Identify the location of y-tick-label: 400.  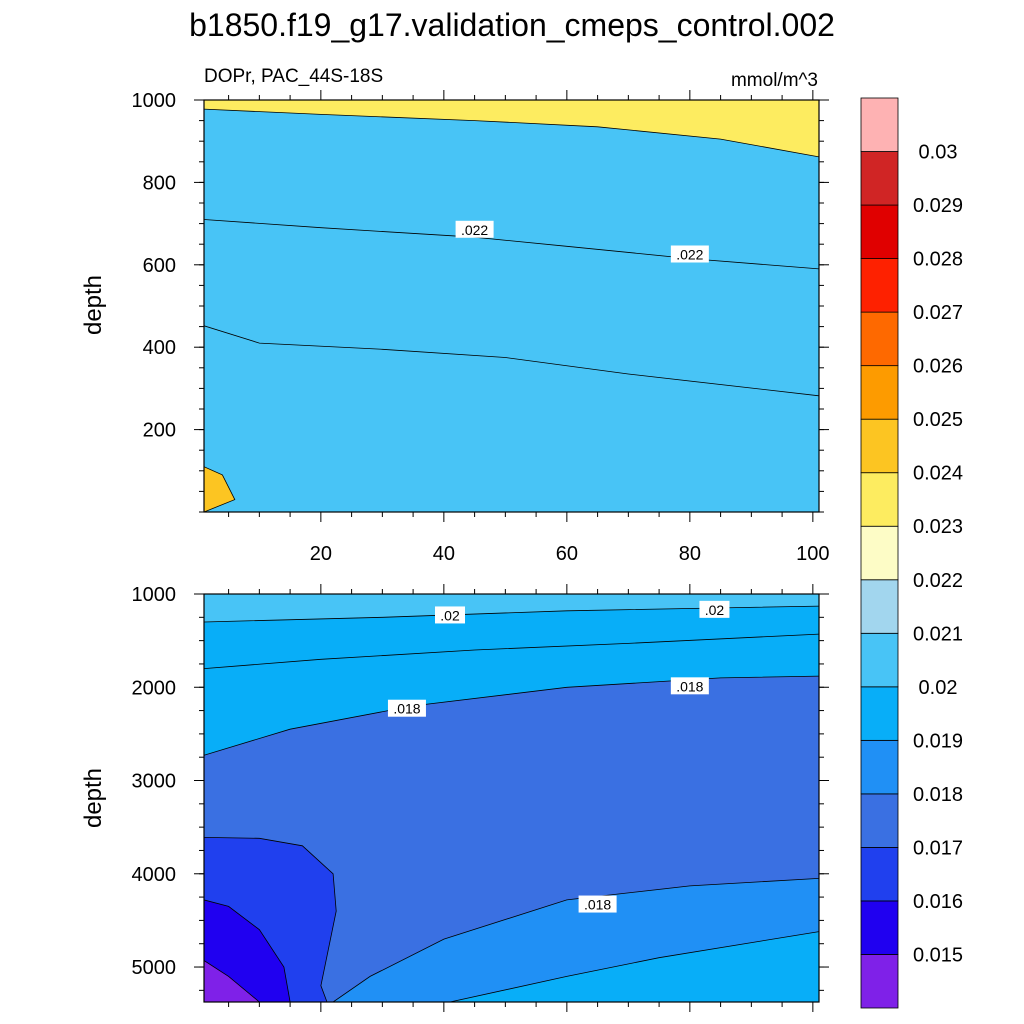
(159, 348).